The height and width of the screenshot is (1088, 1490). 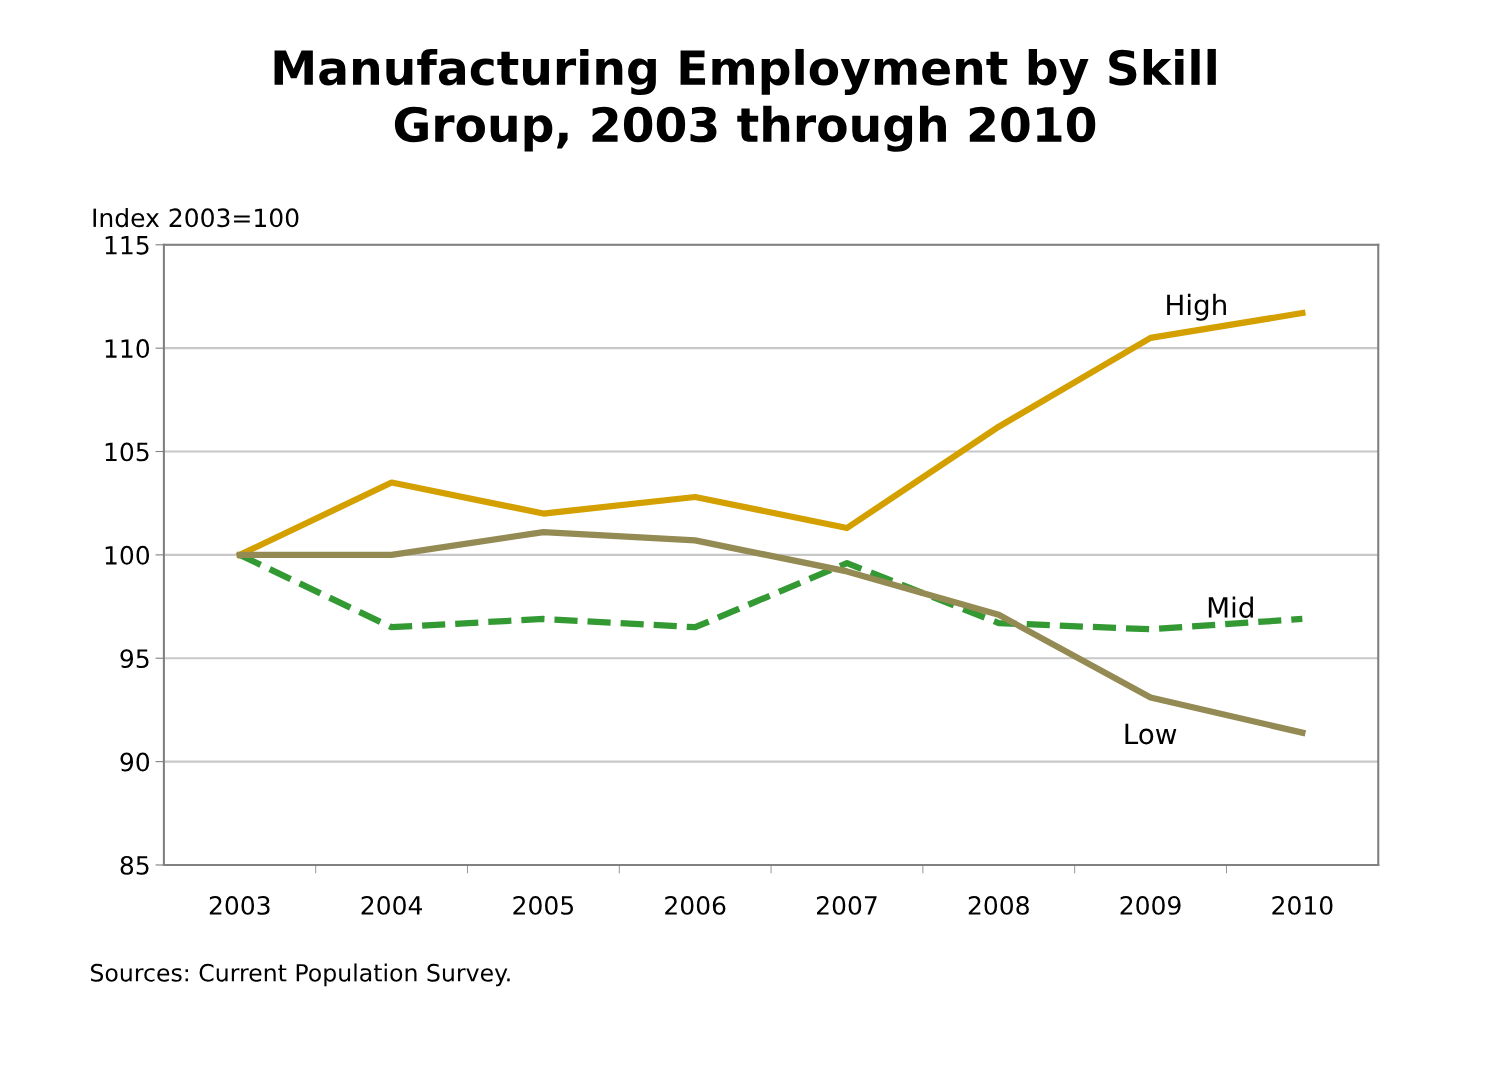 What do you see at coordinates (127, 245) in the screenshot?
I see `y-tick-label: 115` at bounding box center [127, 245].